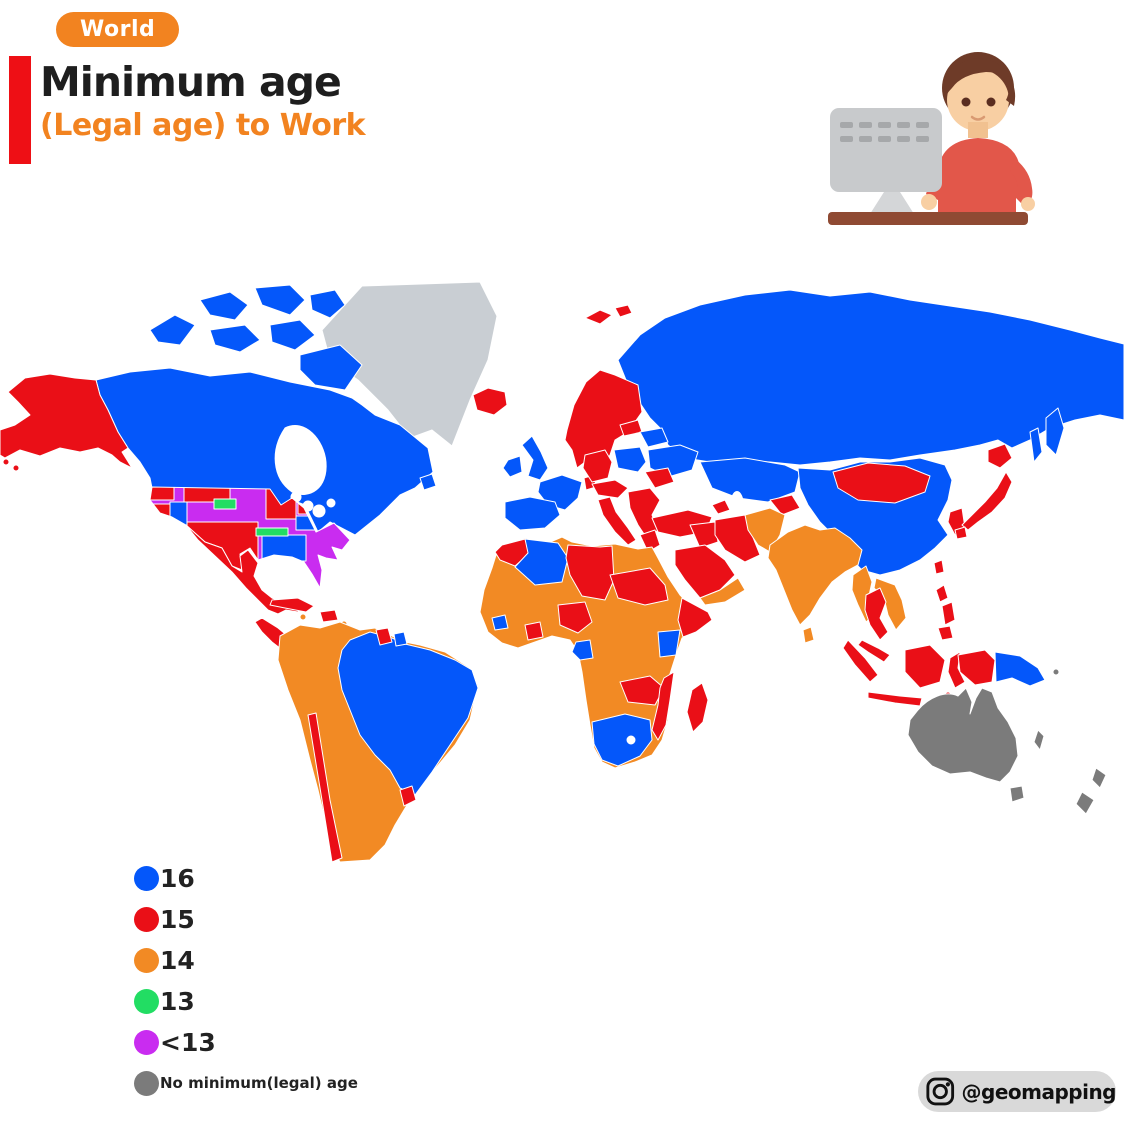 Image resolution: width=1124 pixels, height=1124 pixels. What do you see at coordinates (246, 878) in the screenshot?
I see `legend-item-16: 16` at bounding box center [246, 878].